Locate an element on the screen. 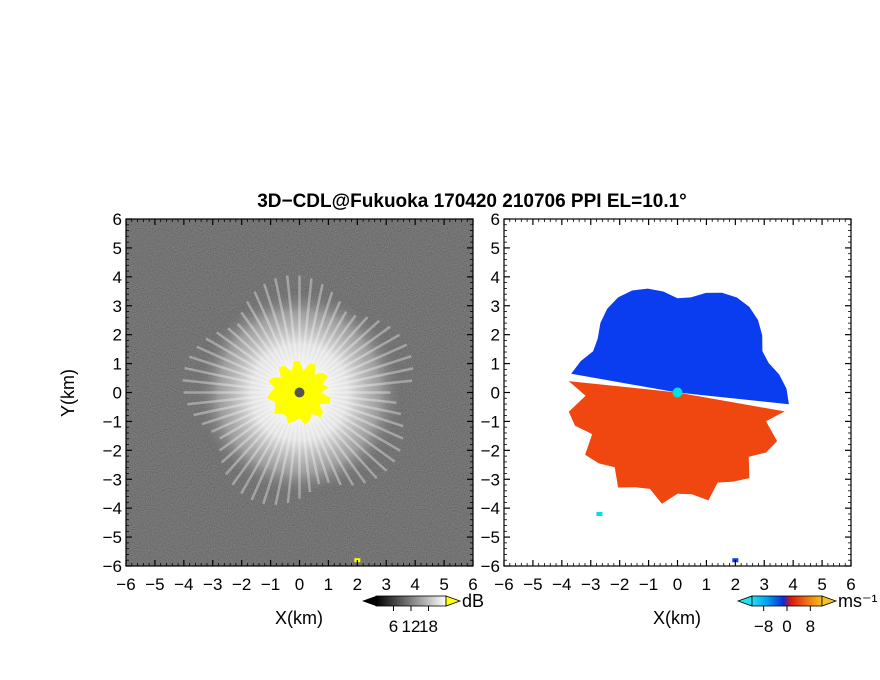  velocity-colorbar: −8 0 8 ms⁻¹ is located at coordinates (807, 613).